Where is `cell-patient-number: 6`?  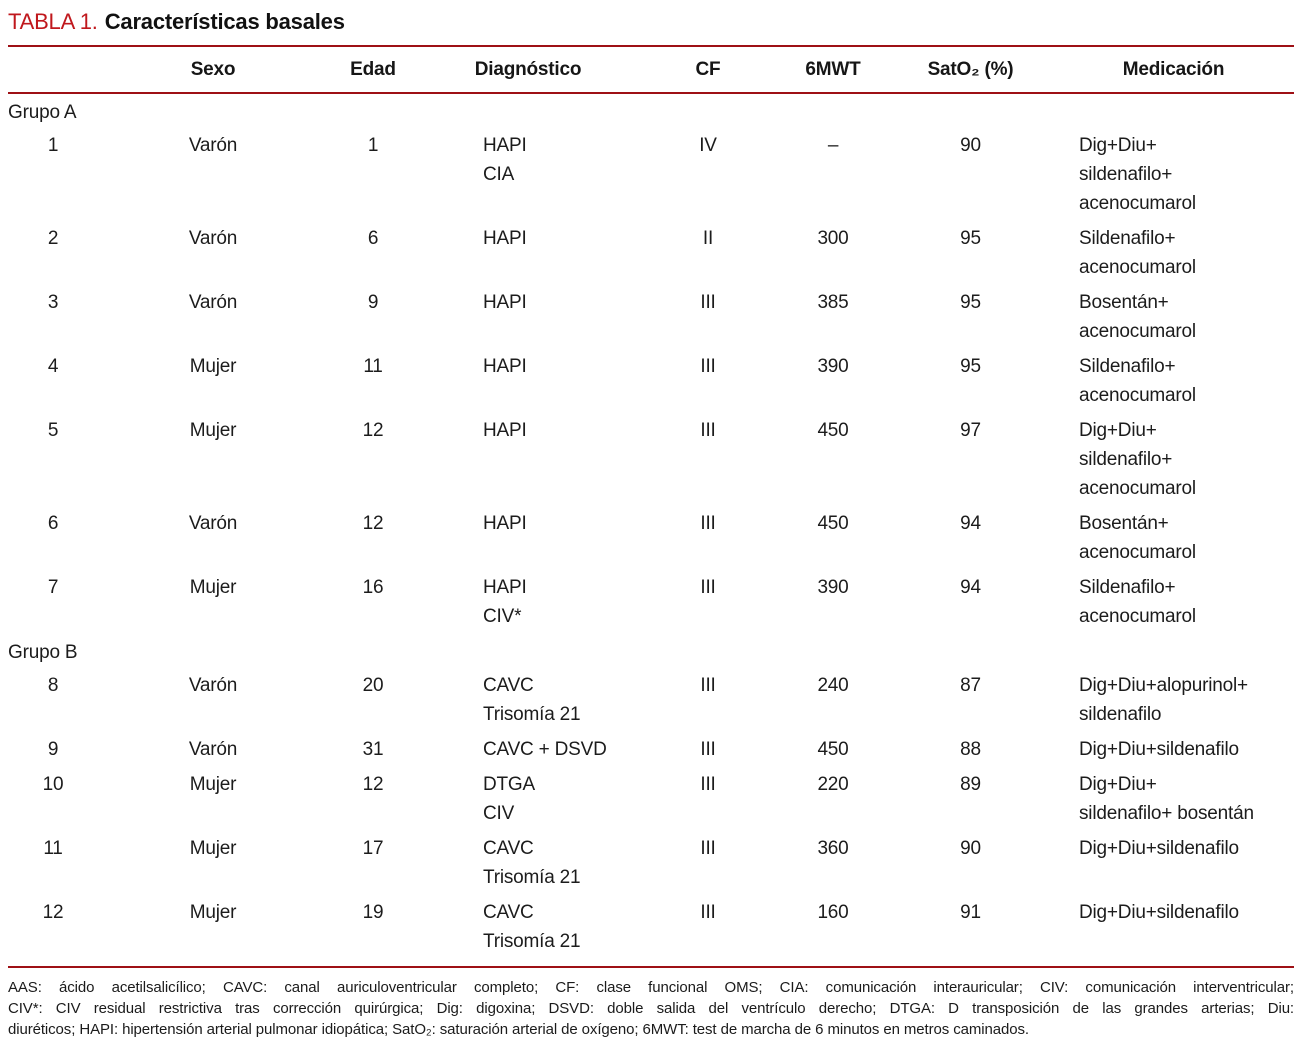
cell-patient-number: 6 is located at coordinates (53, 523).